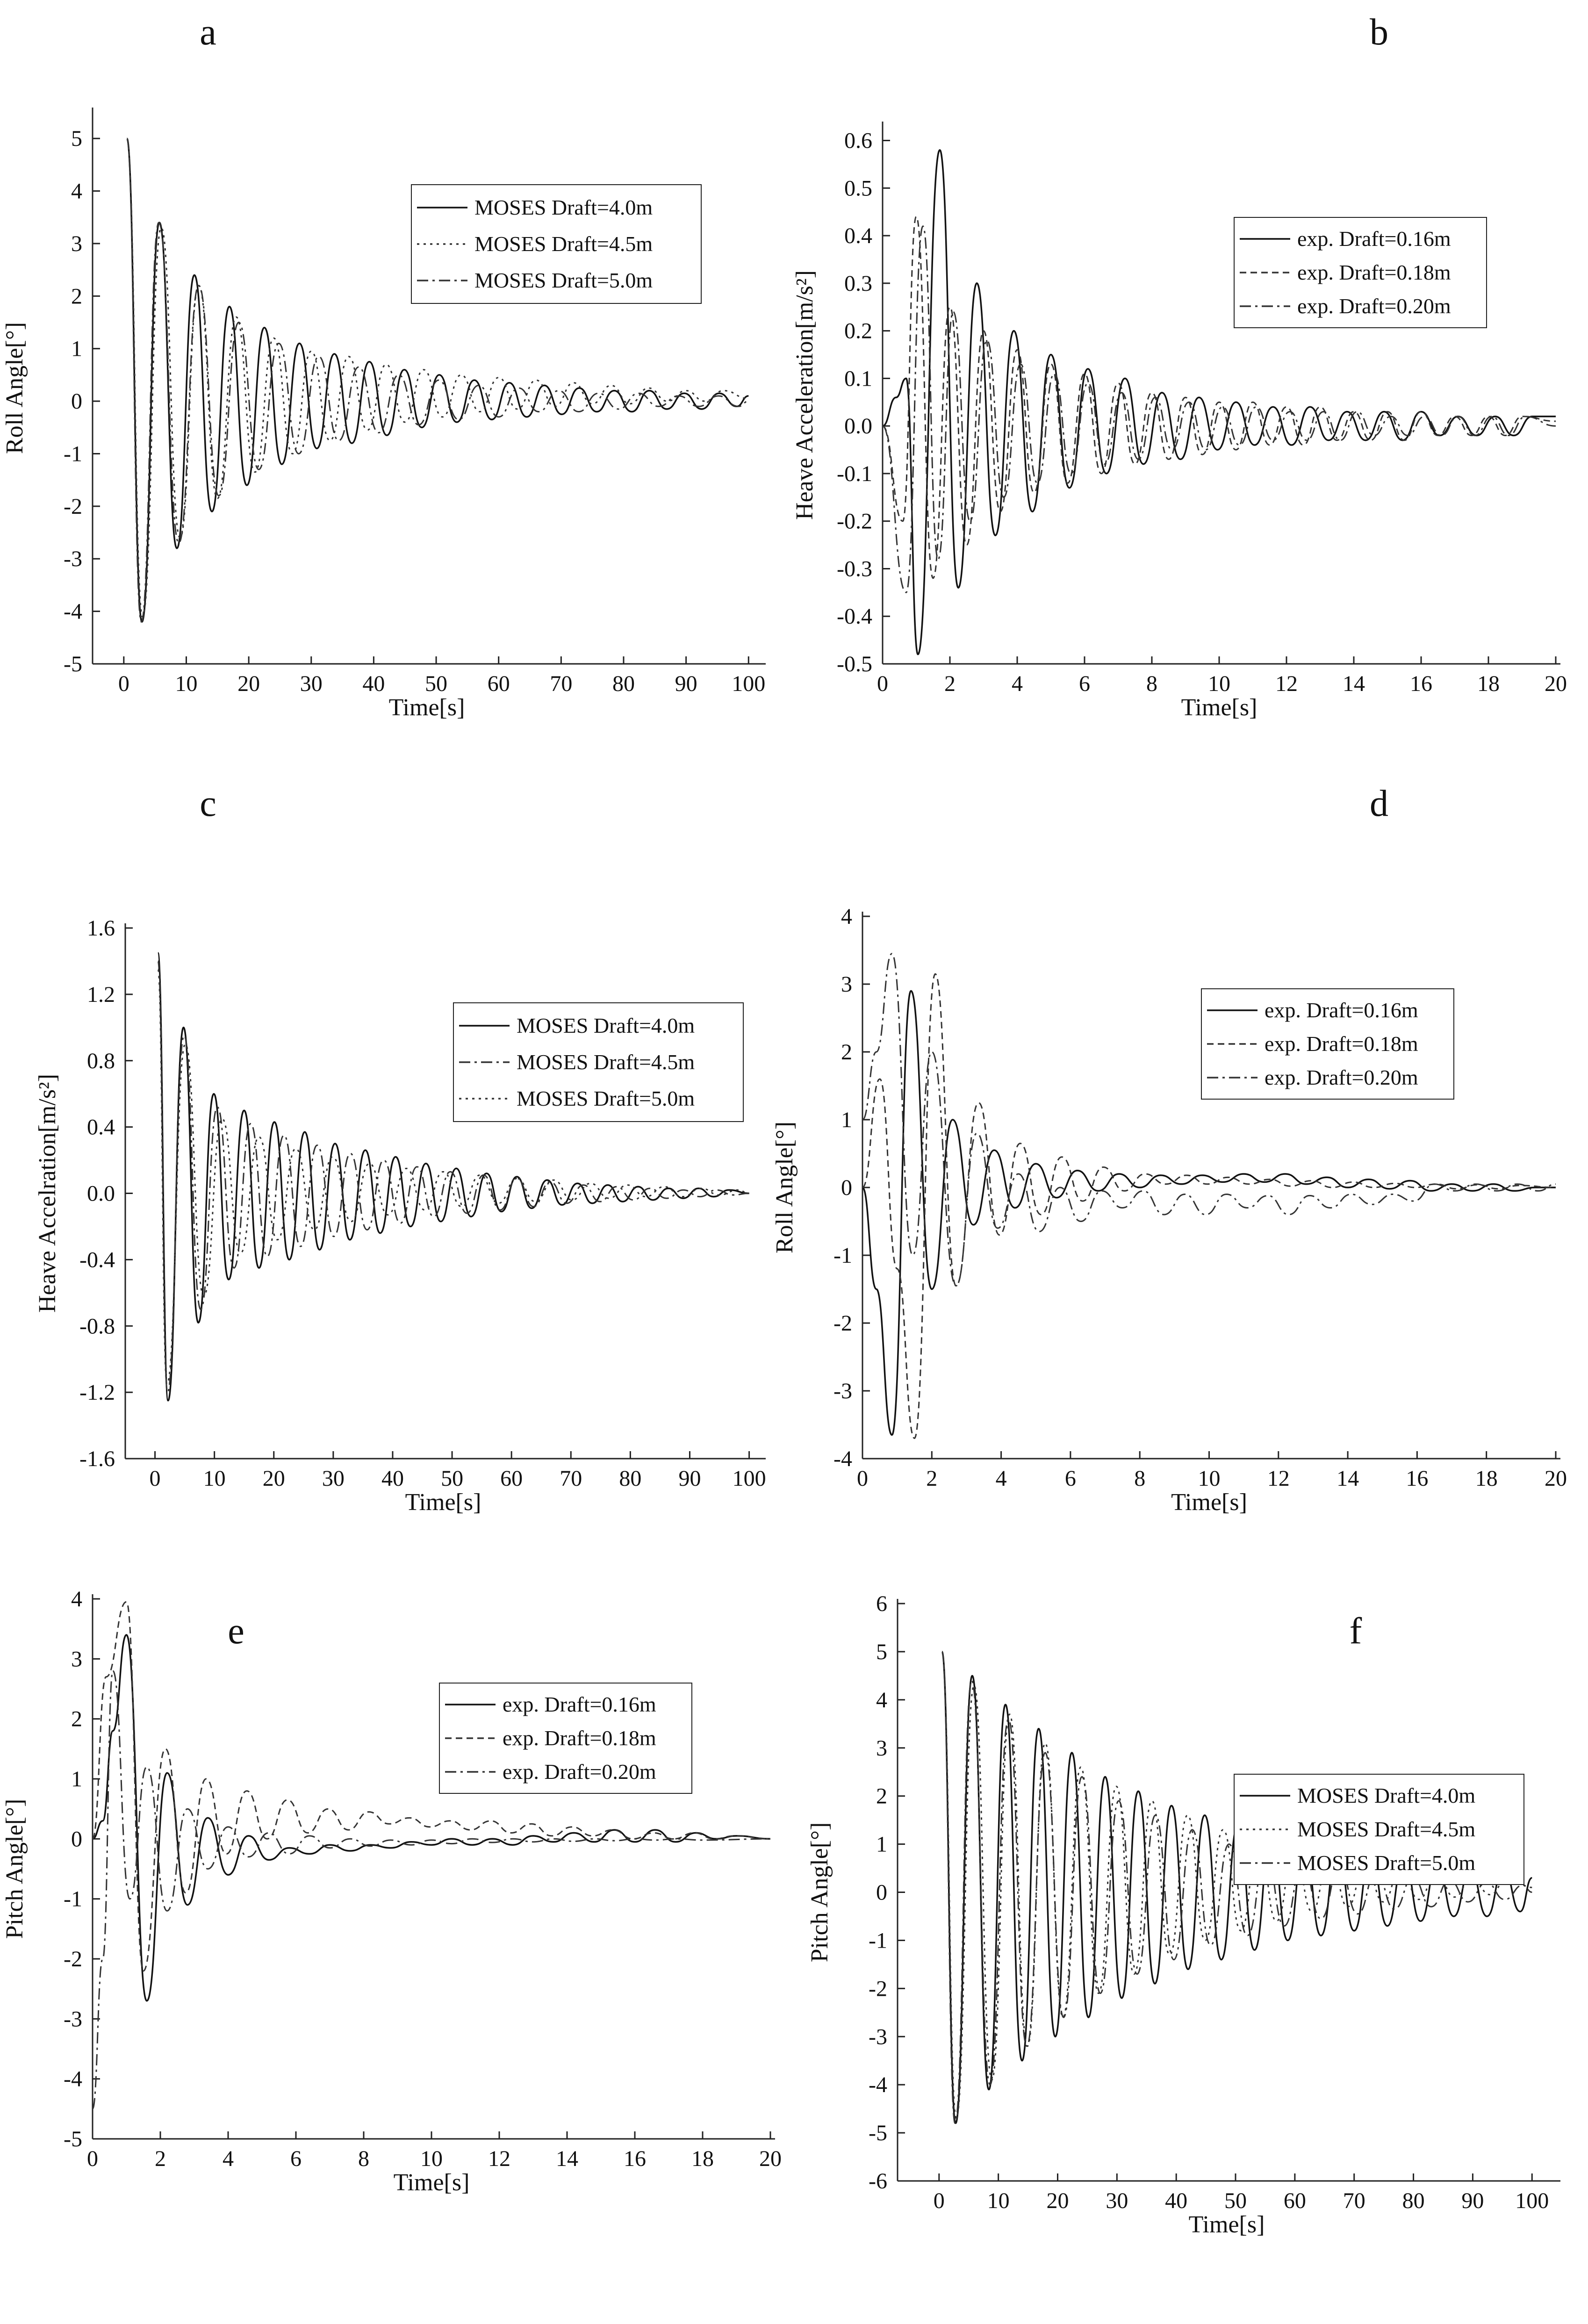 This screenshot has height=2324, width=1588. I want to click on y-tick-label: -0.1, so click(854, 474).